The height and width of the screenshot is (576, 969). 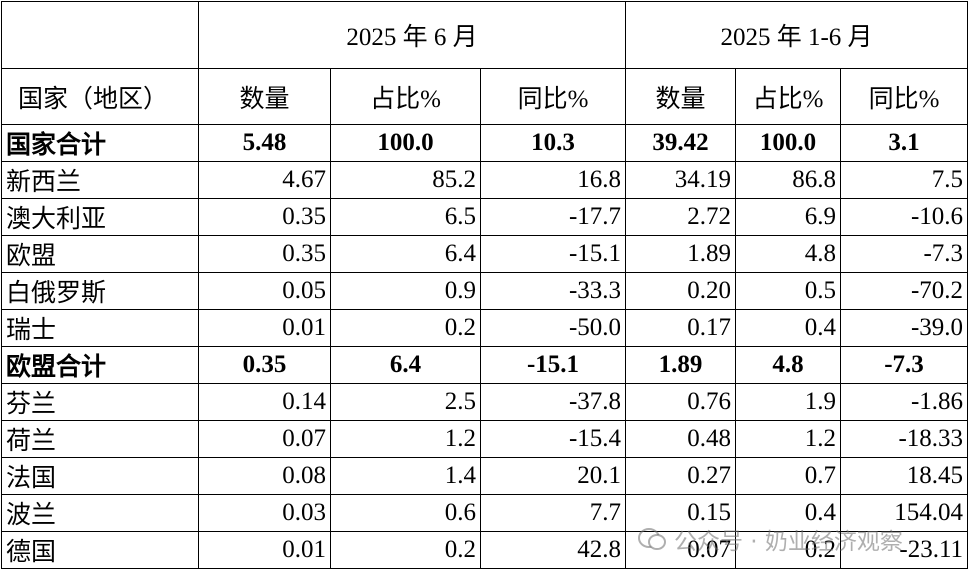 I want to click on value-cell: 0.17, so click(x=681, y=328).